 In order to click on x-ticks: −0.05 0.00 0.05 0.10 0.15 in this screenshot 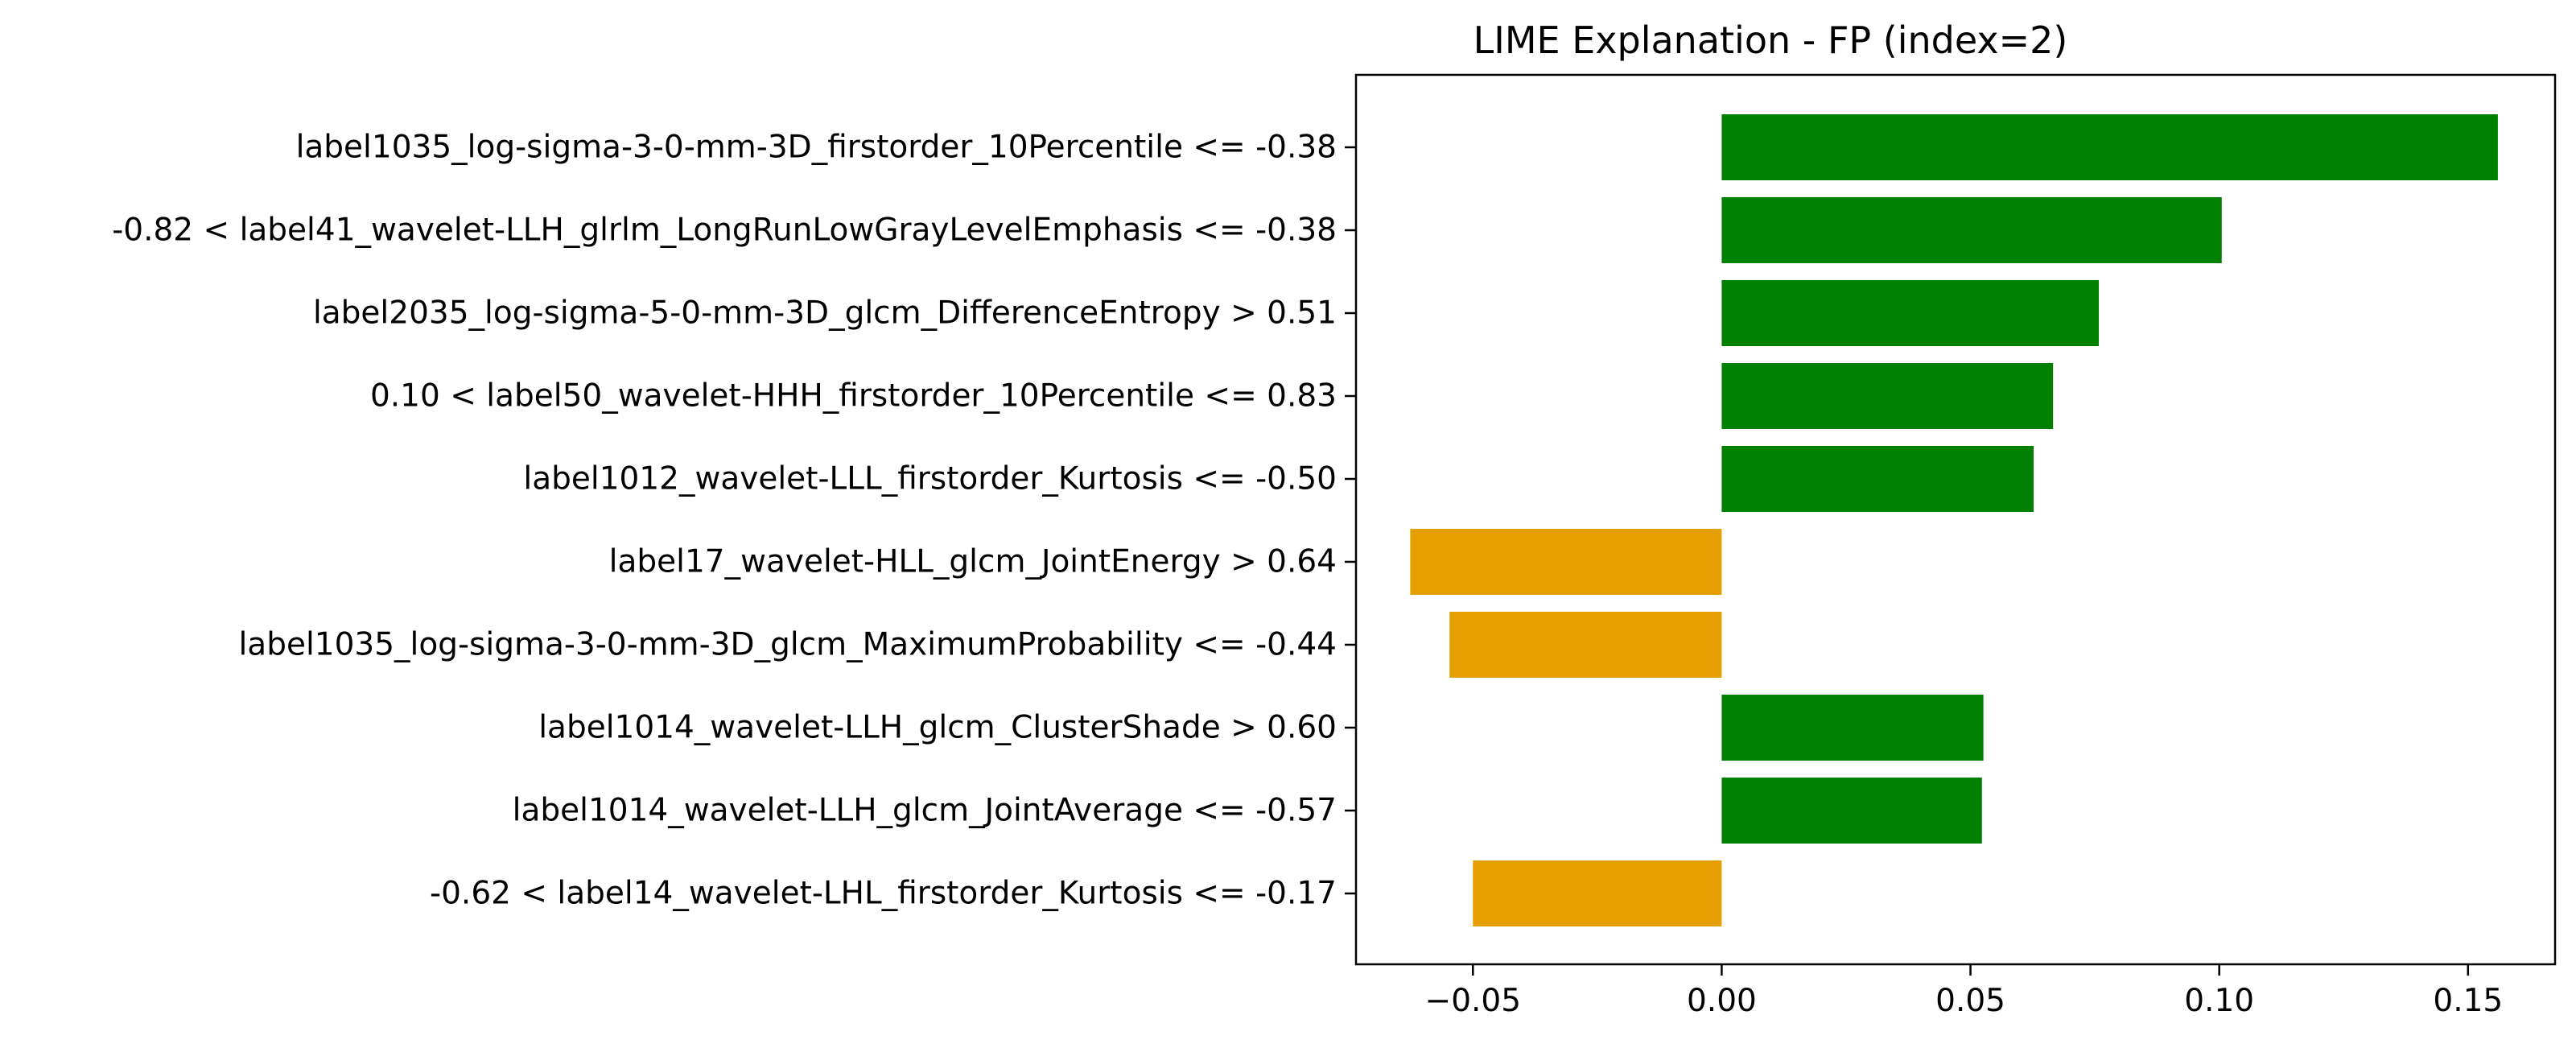, I will do `click(1964, 991)`.